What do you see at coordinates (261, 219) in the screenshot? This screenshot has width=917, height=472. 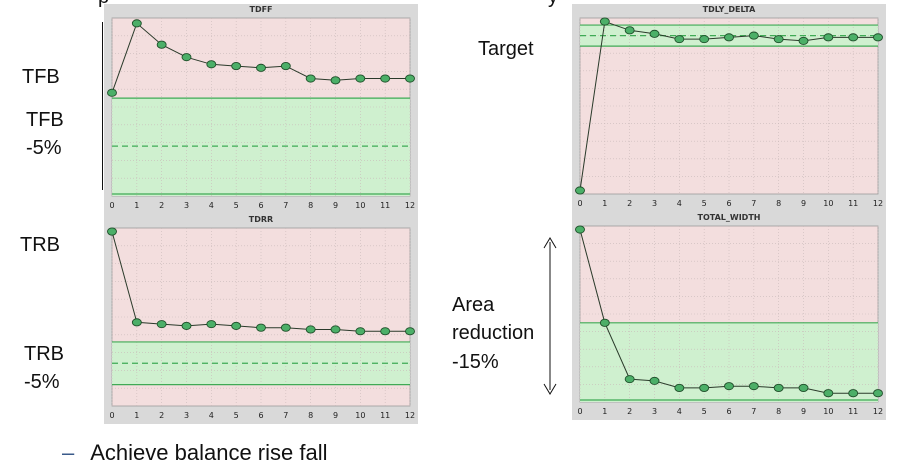 I see `chart-title: TDRR` at bounding box center [261, 219].